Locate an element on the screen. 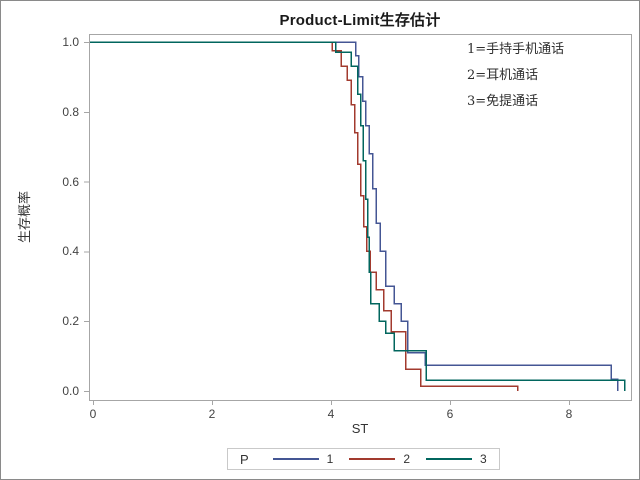 The height and width of the screenshot is (480, 640). y-tick-label: 0.6 is located at coordinates (70, 181).